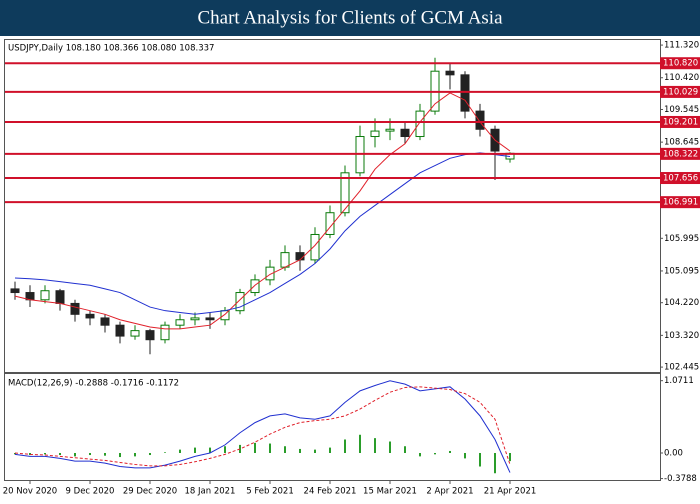 This screenshot has height=504, width=700. What do you see at coordinates (270, 492) in the screenshot?
I see `x-tick-label: 5 Feb 2021` at bounding box center [270, 492].